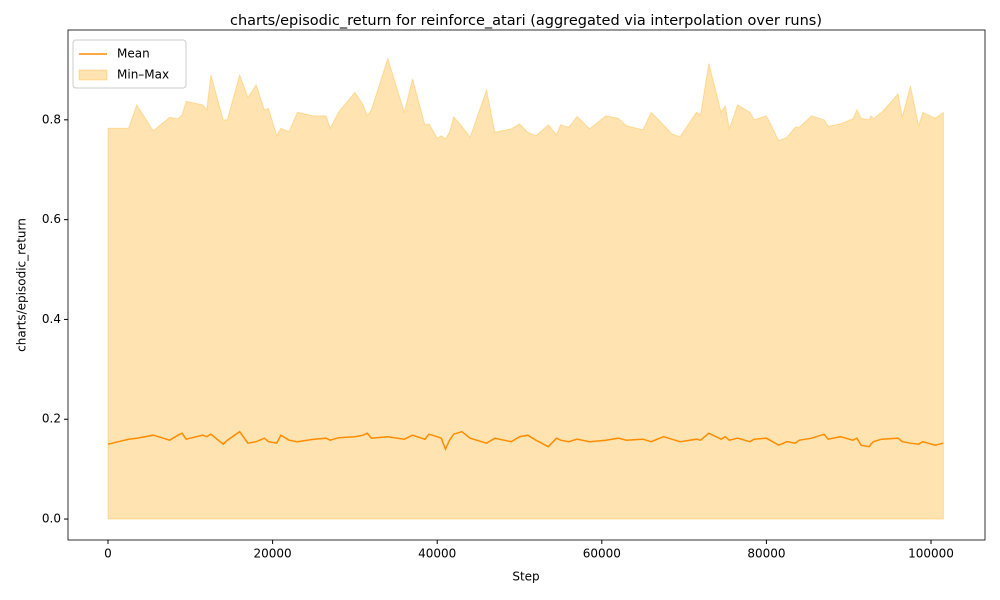  What do you see at coordinates (143, 75) in the screenshot?
I see `legend-label: Min–Max` at bounding box center [143, 75].